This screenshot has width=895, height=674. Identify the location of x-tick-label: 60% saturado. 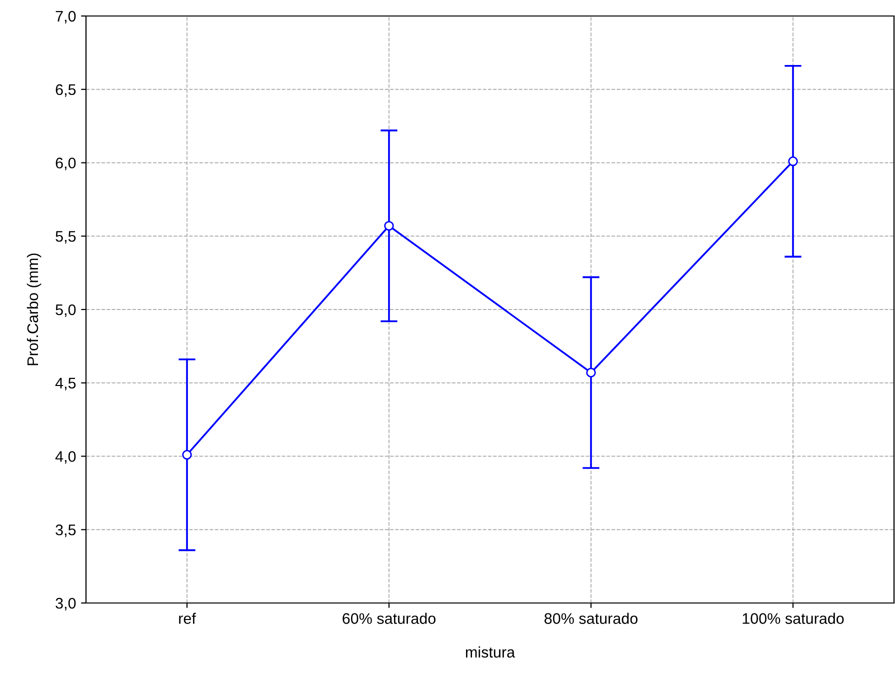
(389, 618).